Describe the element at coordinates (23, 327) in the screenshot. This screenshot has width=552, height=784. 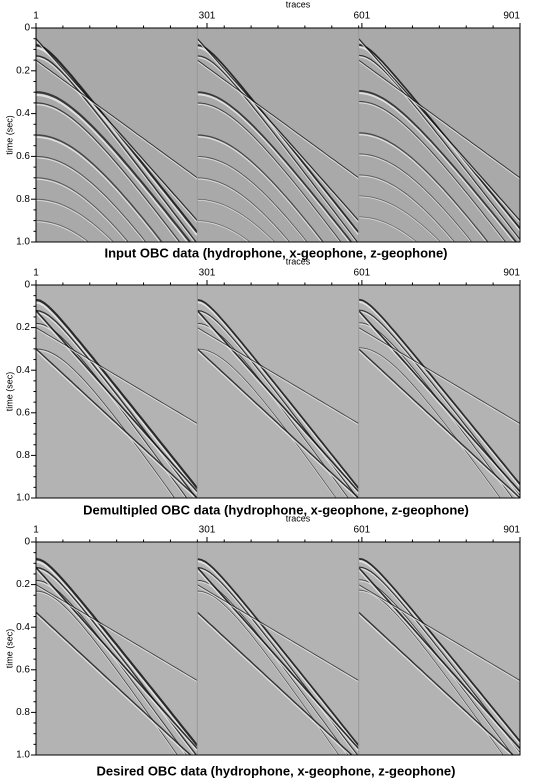
I see `y-tick-label: 0.2` at that location.